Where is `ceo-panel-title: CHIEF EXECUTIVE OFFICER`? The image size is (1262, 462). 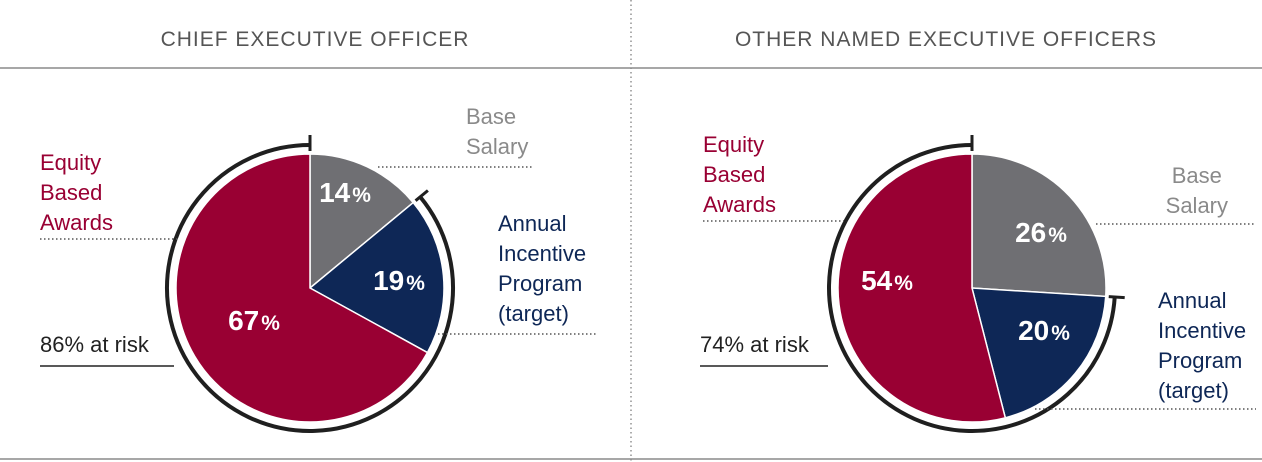
ceo-panel-title: CHIEF EXECUTIVE OFFICER is located at coordinates (315, 39).